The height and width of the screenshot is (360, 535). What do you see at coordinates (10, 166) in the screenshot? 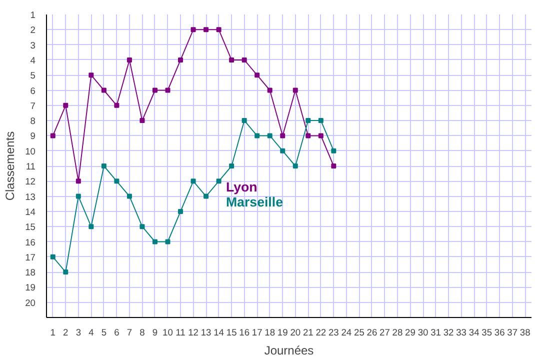
I see `y-axis-title: Classements` at bounding box center [10, 166].